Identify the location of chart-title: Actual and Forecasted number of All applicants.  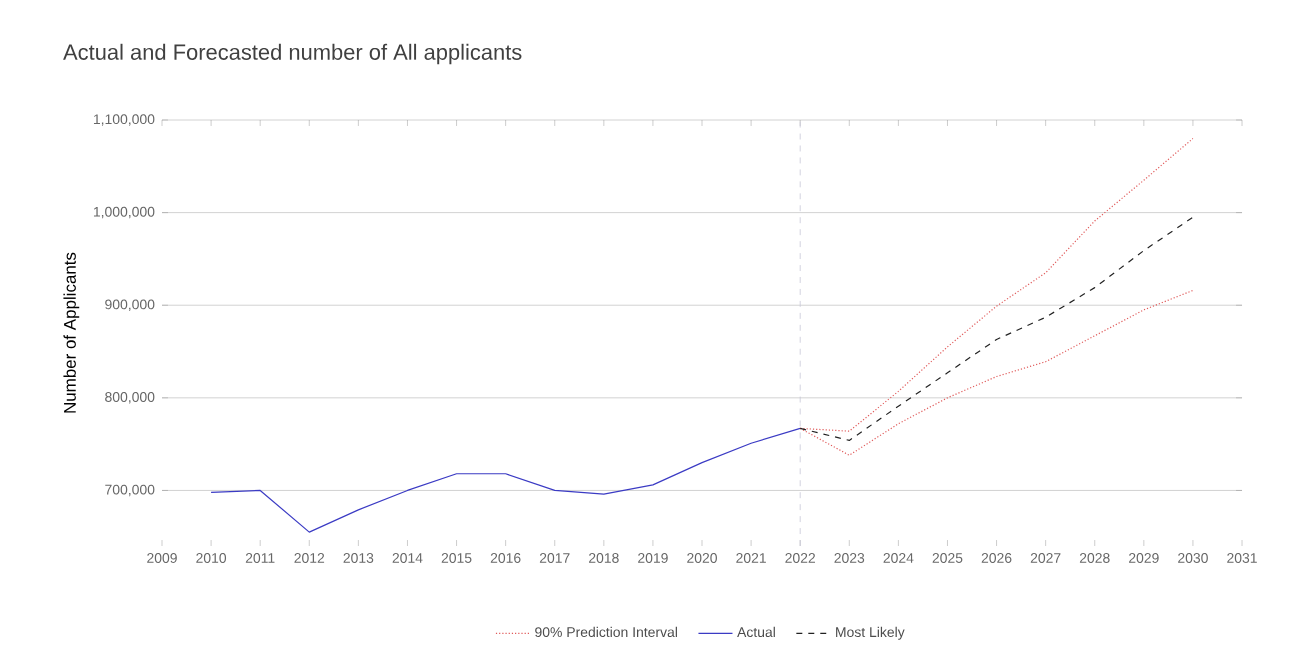
(292, 54).